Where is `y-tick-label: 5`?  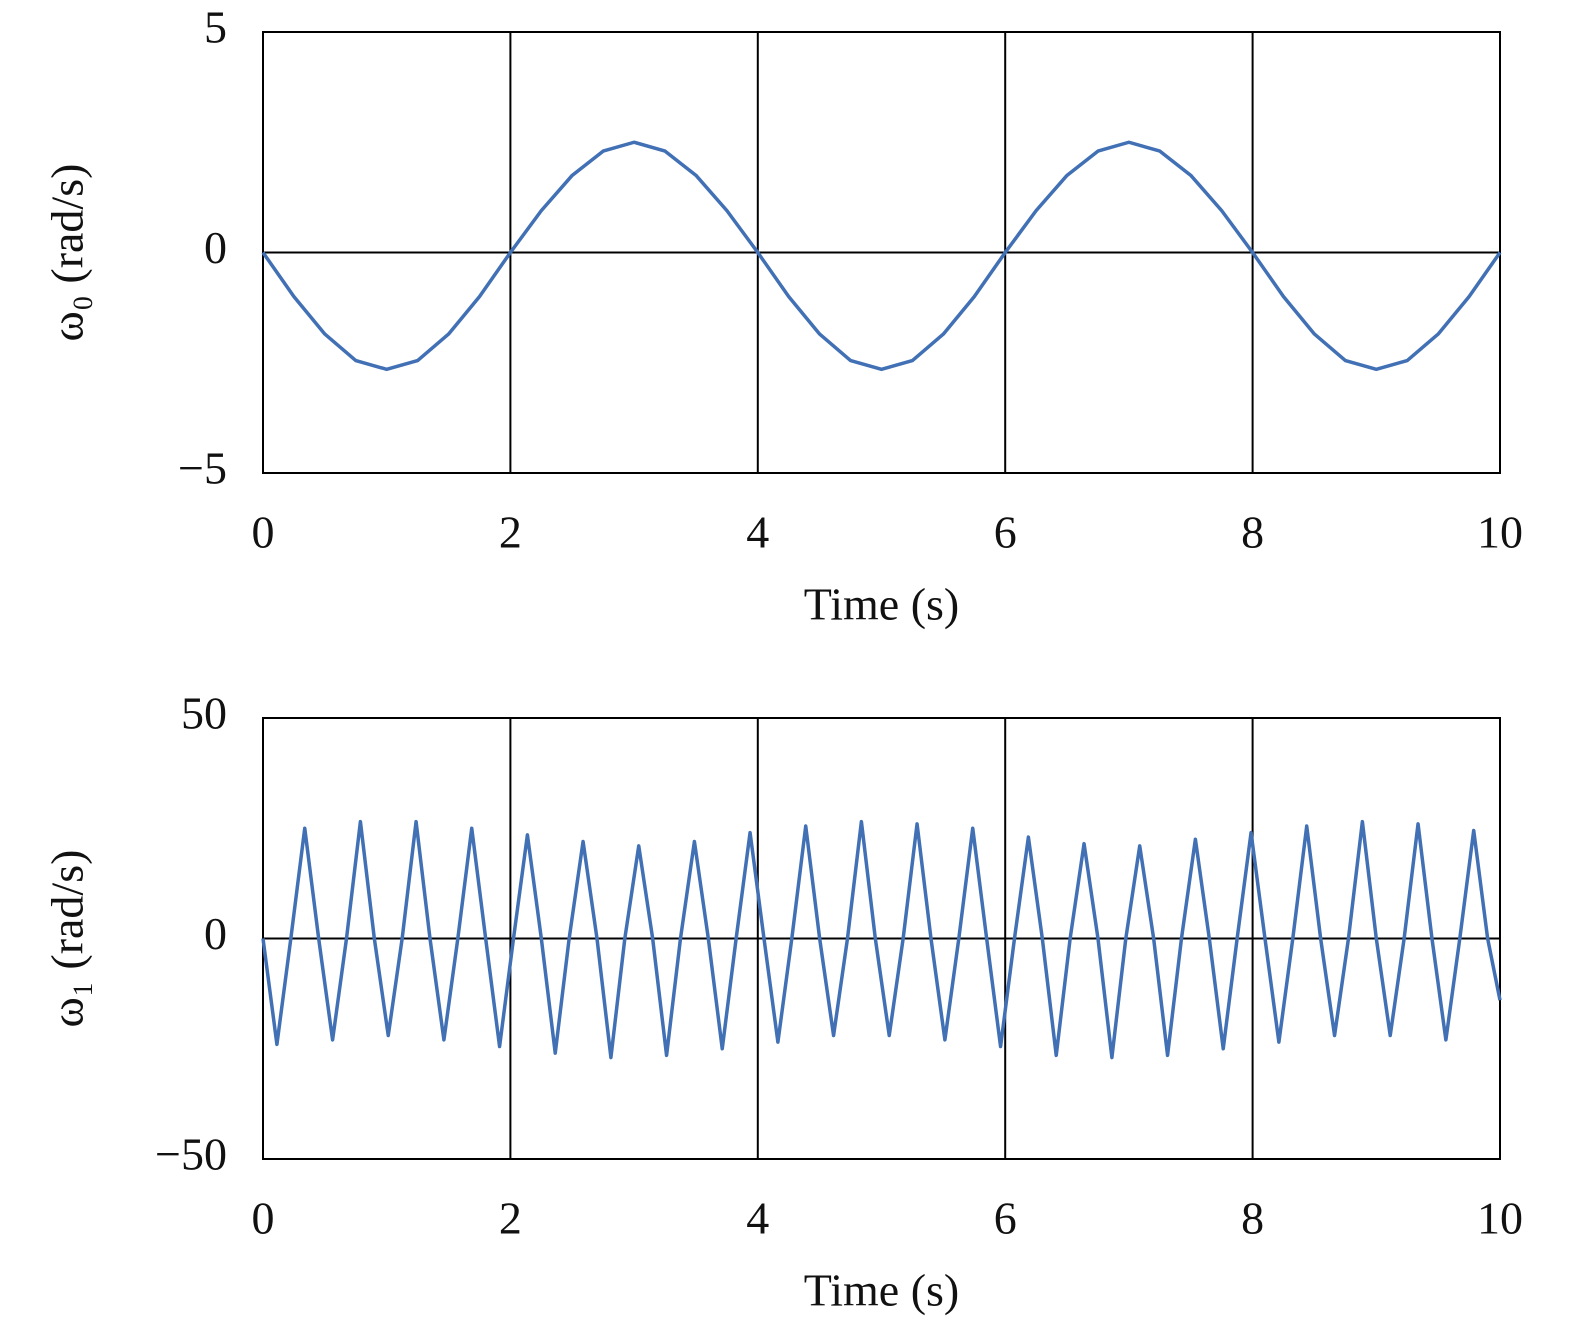
y-tick-label: 5 is located at coordinates (215, 27).